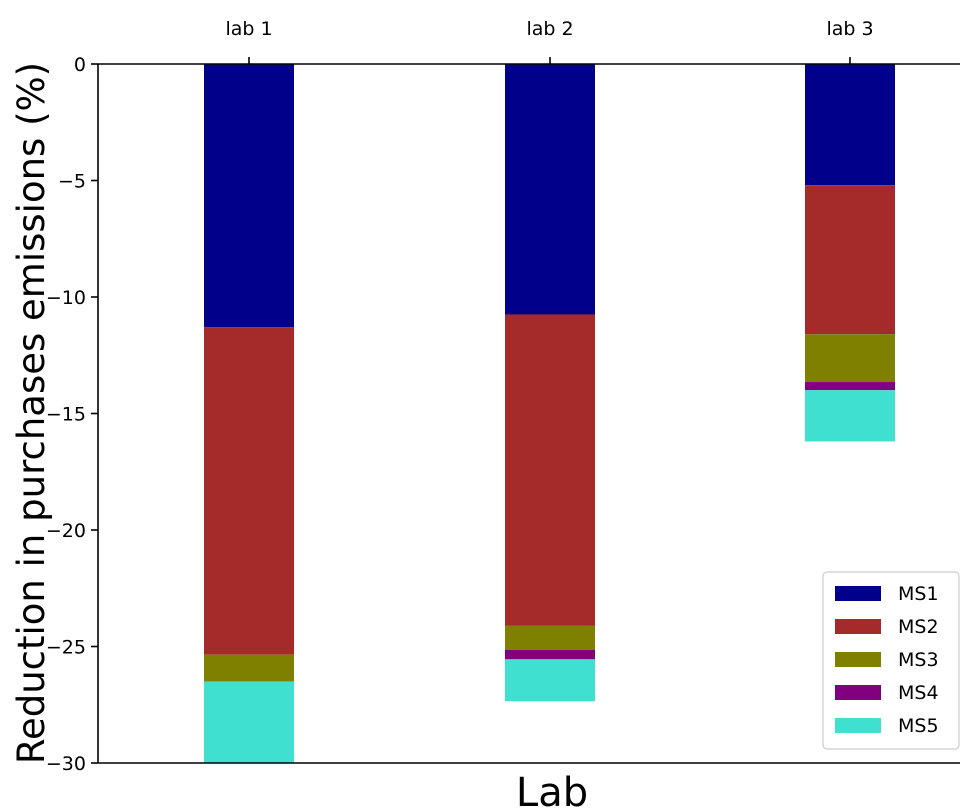 The image size is (960, 810). Describe the element at coordinates (66, 531) in the screenshot. I see `y-tick-label: −20` at that location.